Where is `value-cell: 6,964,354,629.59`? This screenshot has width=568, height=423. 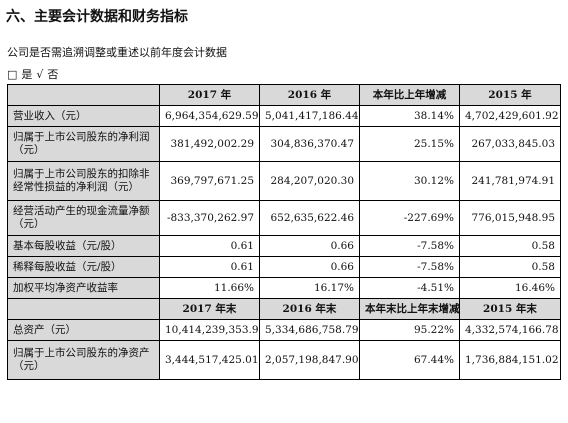
value-cell: 6,964,354,629.59 is located at coordinates (209, 116).